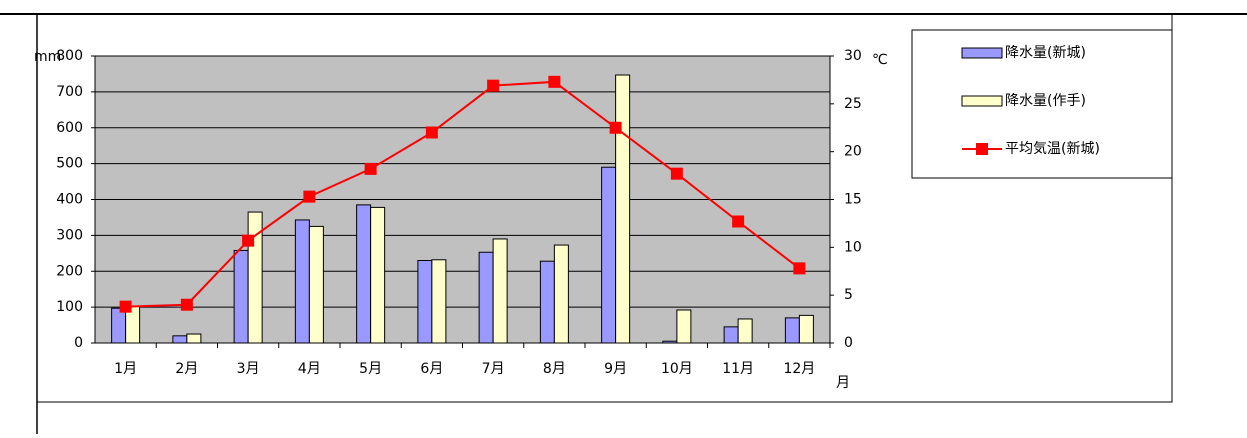  I want to click on y-tick-label: 0, so click(78, 343).